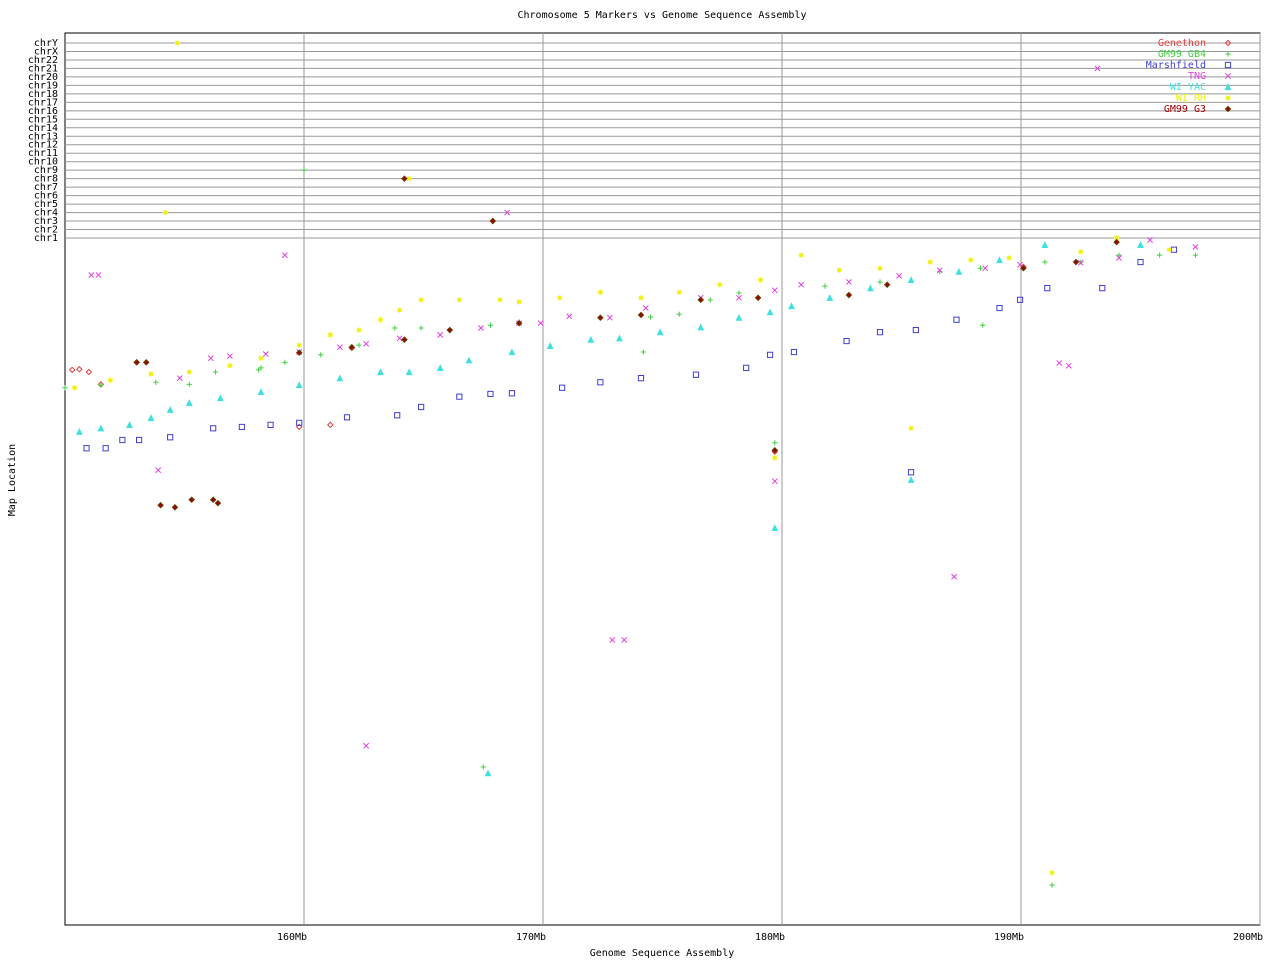 The width and height of the screenshot is (1280, 960). I want to click on y-tick-label: chr22, so click(43, 60).